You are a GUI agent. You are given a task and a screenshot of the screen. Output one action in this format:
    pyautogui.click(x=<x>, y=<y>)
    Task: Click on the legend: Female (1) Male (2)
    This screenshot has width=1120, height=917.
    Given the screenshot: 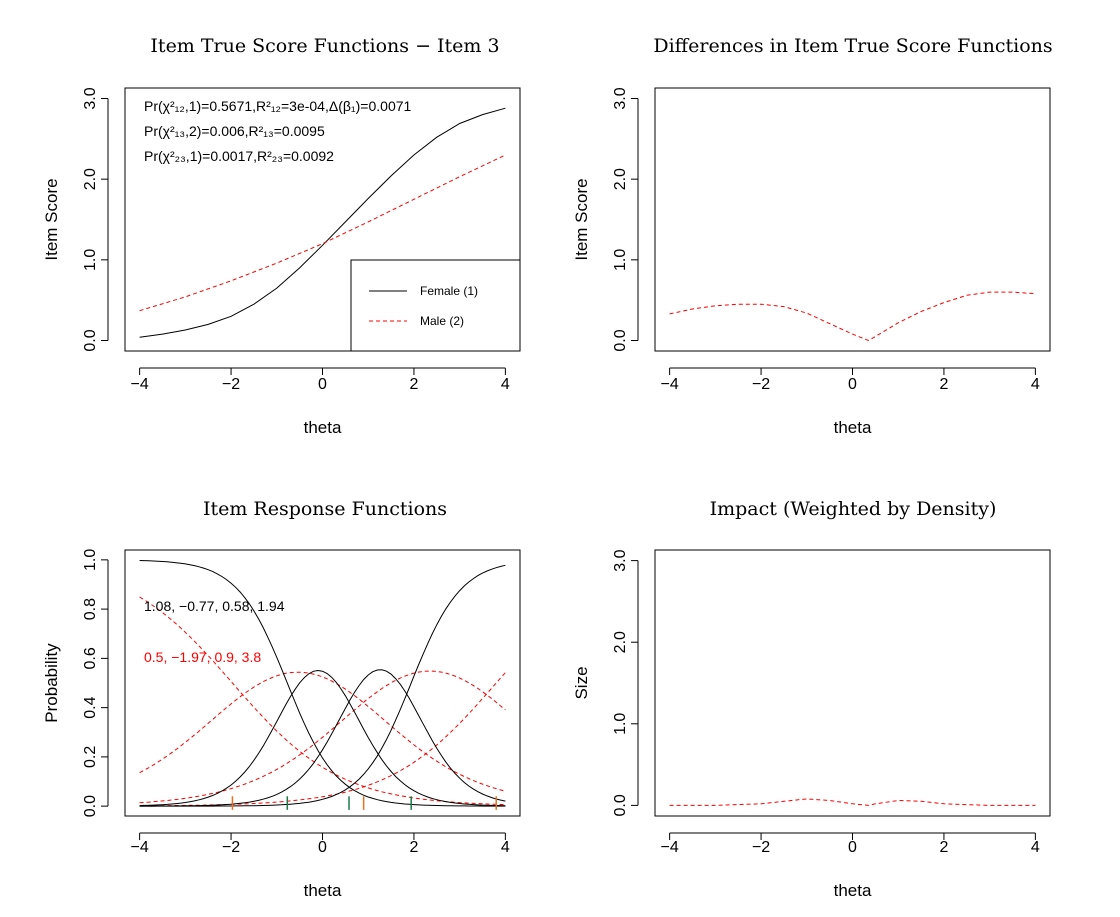 What is the action you would take?
    pyautogui.click(x=435, y=305)
    